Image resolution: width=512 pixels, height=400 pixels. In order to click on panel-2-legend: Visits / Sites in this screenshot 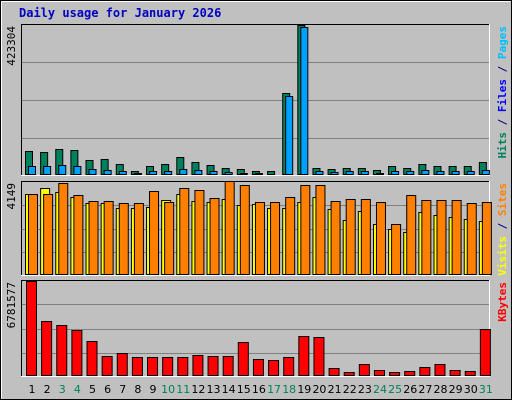, I will do `click(502, 229)`.